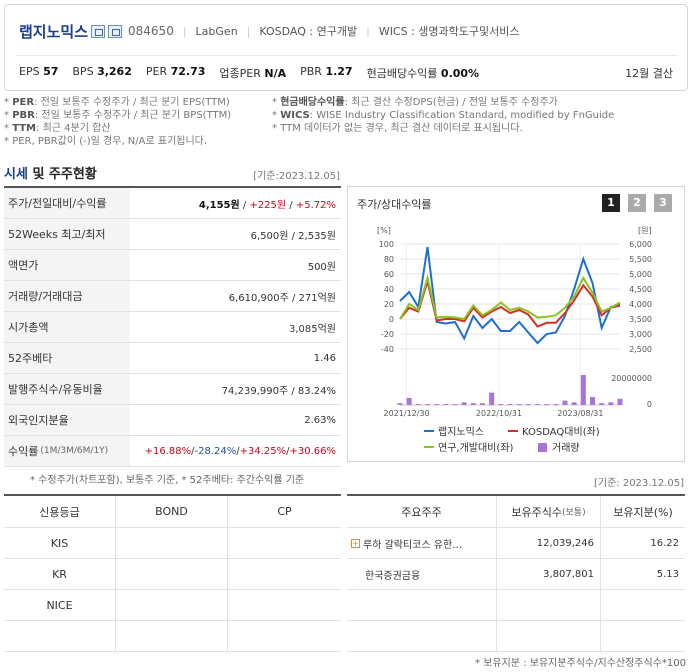 The image size is (696, 672). Describe the element at coordinates (422, 511) in the screenshot. I see `col-header: 주요주주` at that location.